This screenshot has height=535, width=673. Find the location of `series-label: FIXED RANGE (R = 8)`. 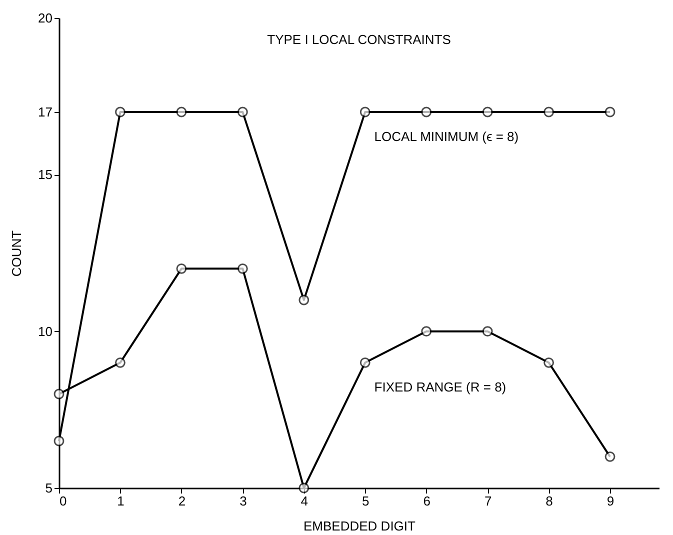

series-label: FIXED RANGE (R = 8) is located at coordinates (440, 387).